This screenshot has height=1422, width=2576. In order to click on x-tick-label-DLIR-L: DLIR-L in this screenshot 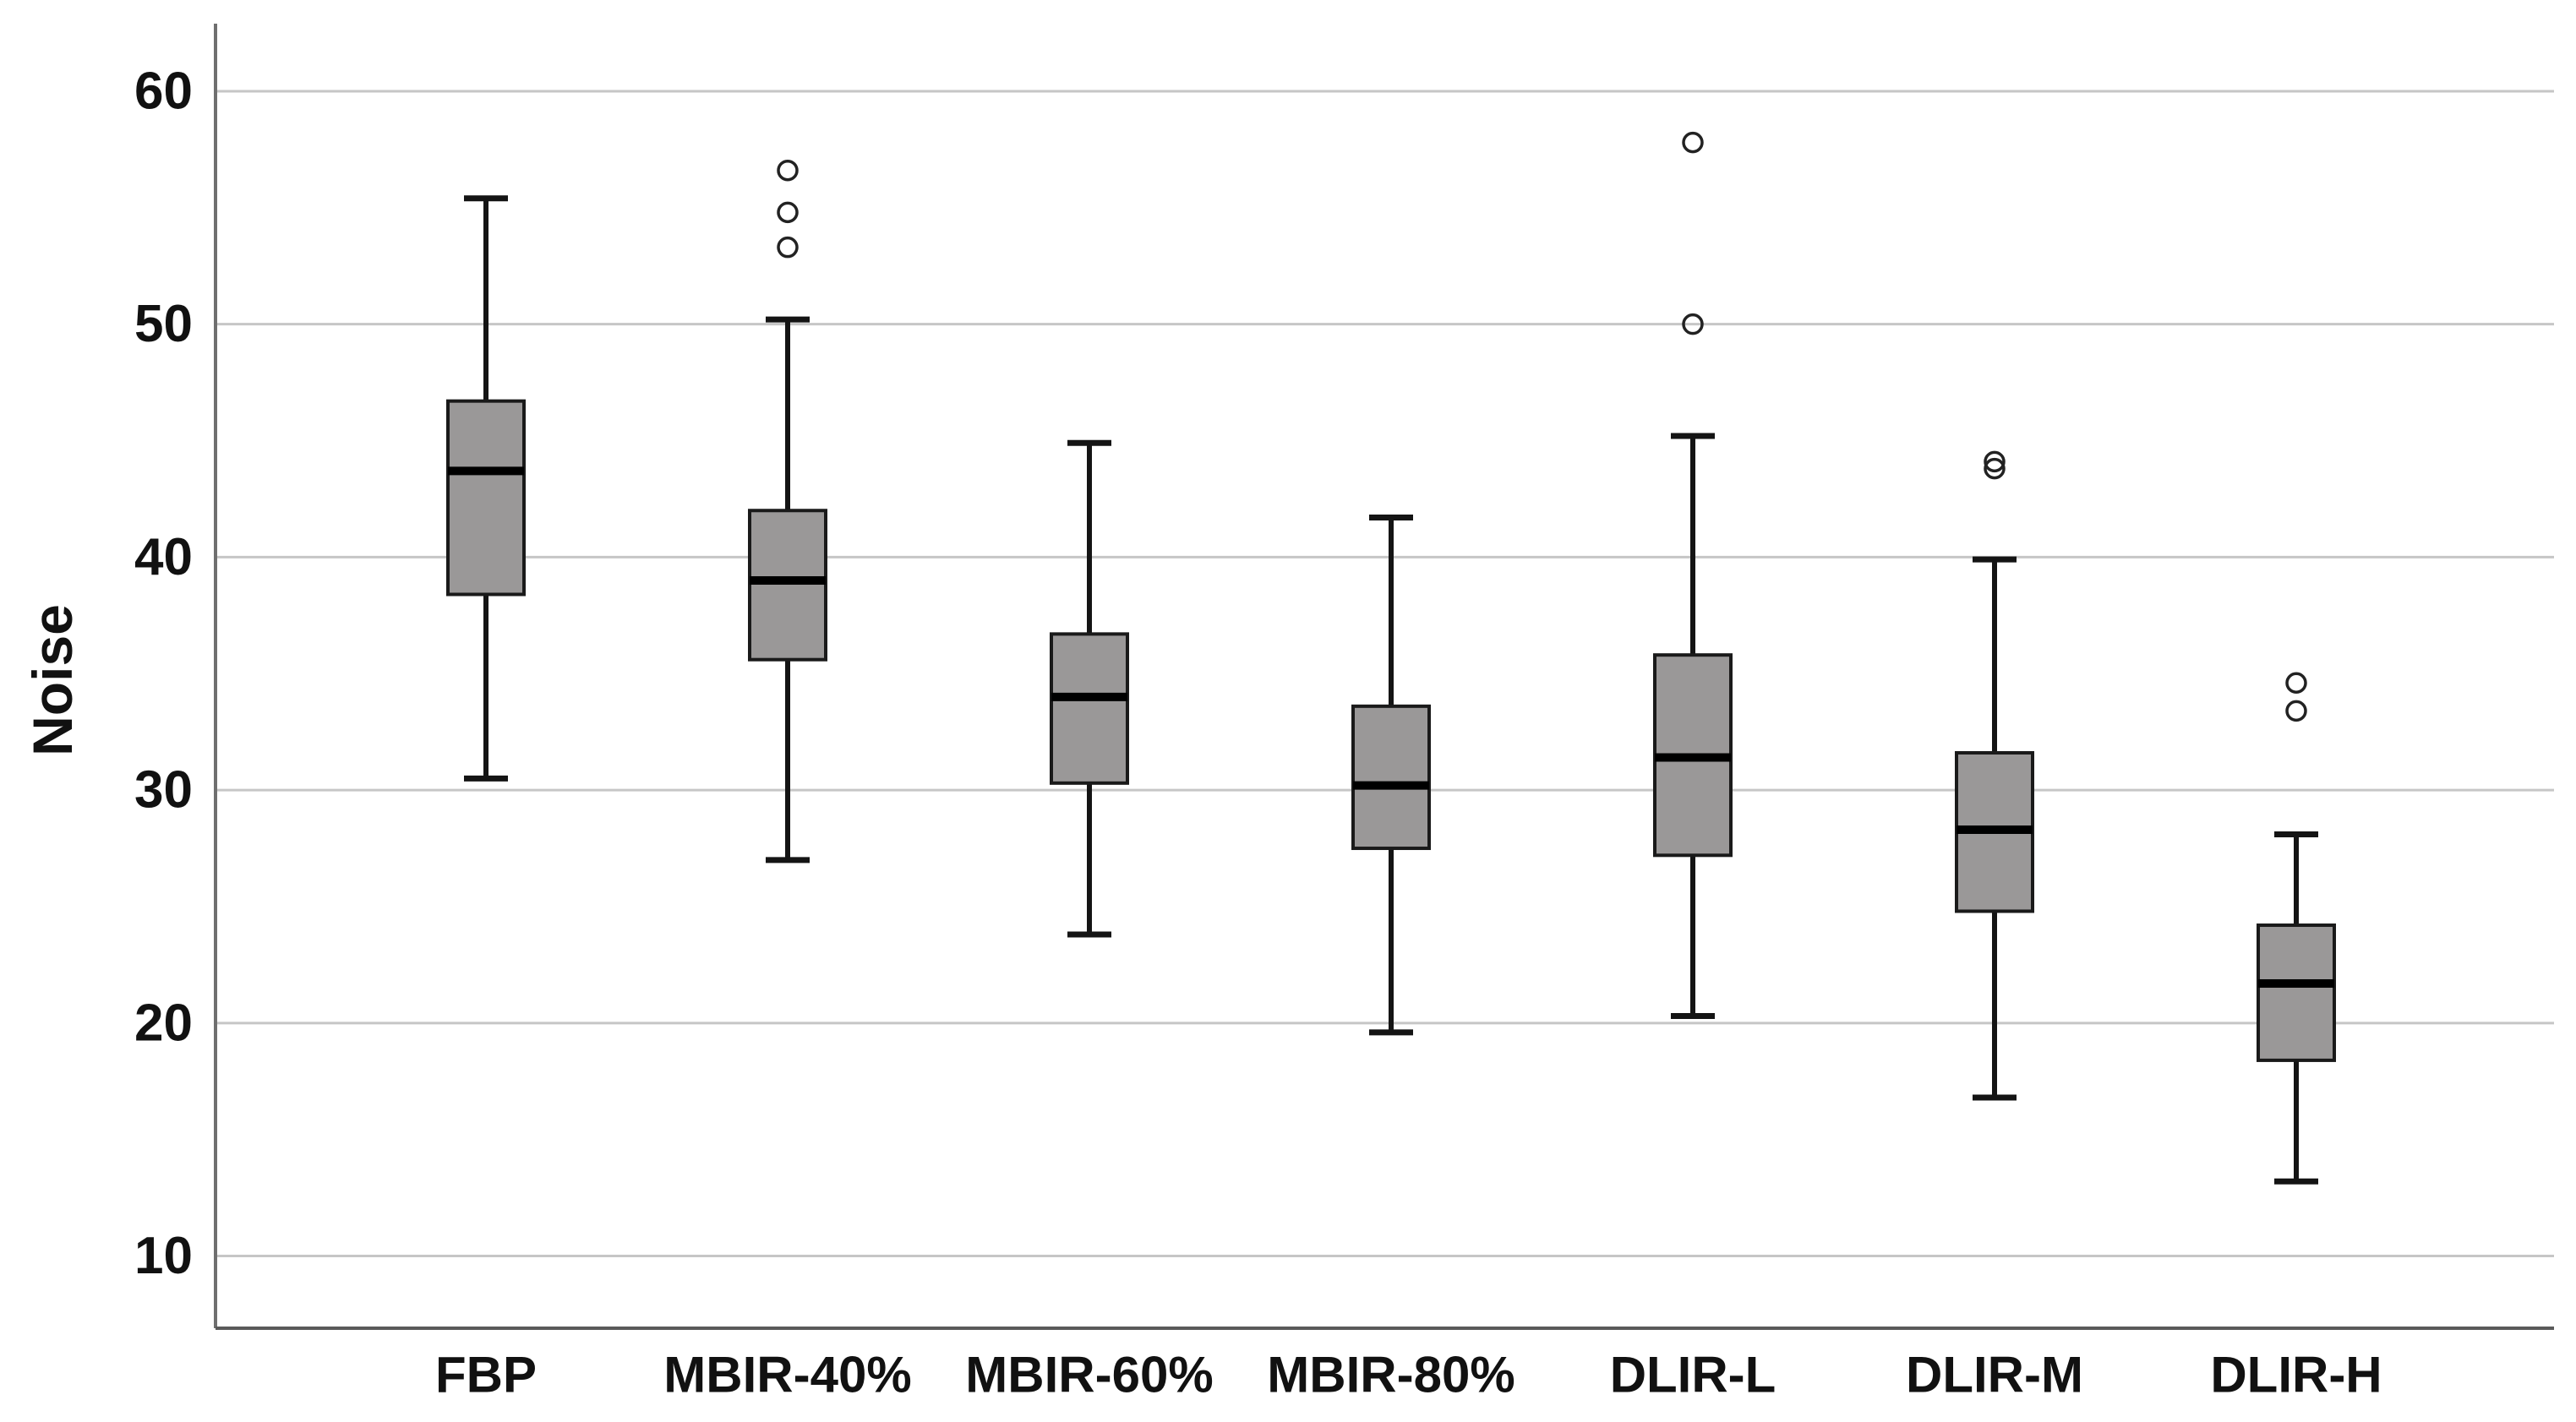, I will do `click(1693, 1375)`.